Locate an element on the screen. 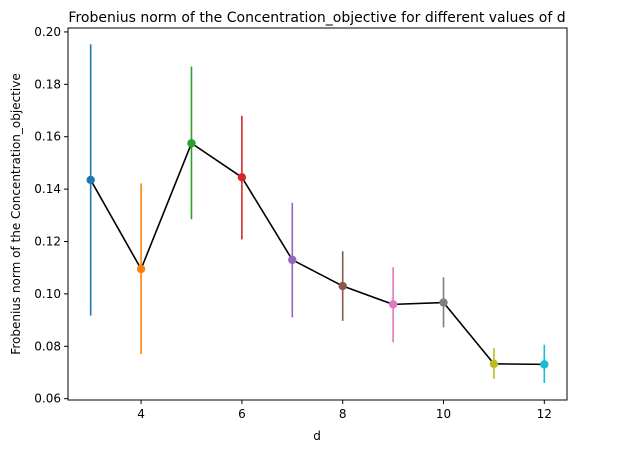  y-tick-label: 0.20 is located at coordinates (47, 32).